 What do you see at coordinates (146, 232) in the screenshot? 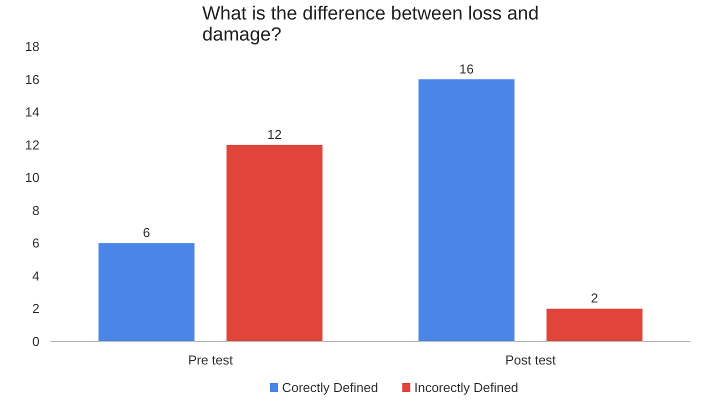
I see `data-label: 6` at bounding box center [146, 232].